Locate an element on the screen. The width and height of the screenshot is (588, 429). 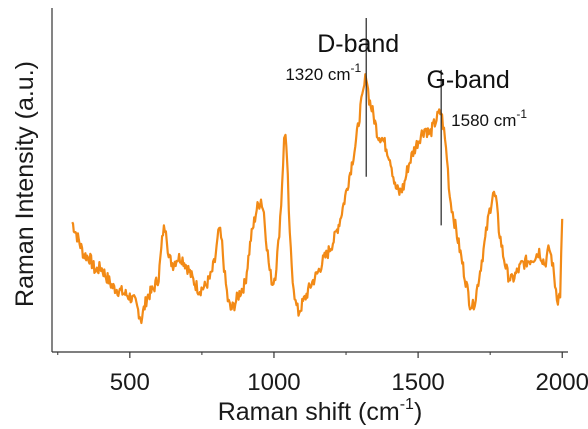
x-tick-label: 500 is located at coordinates (130, 382).